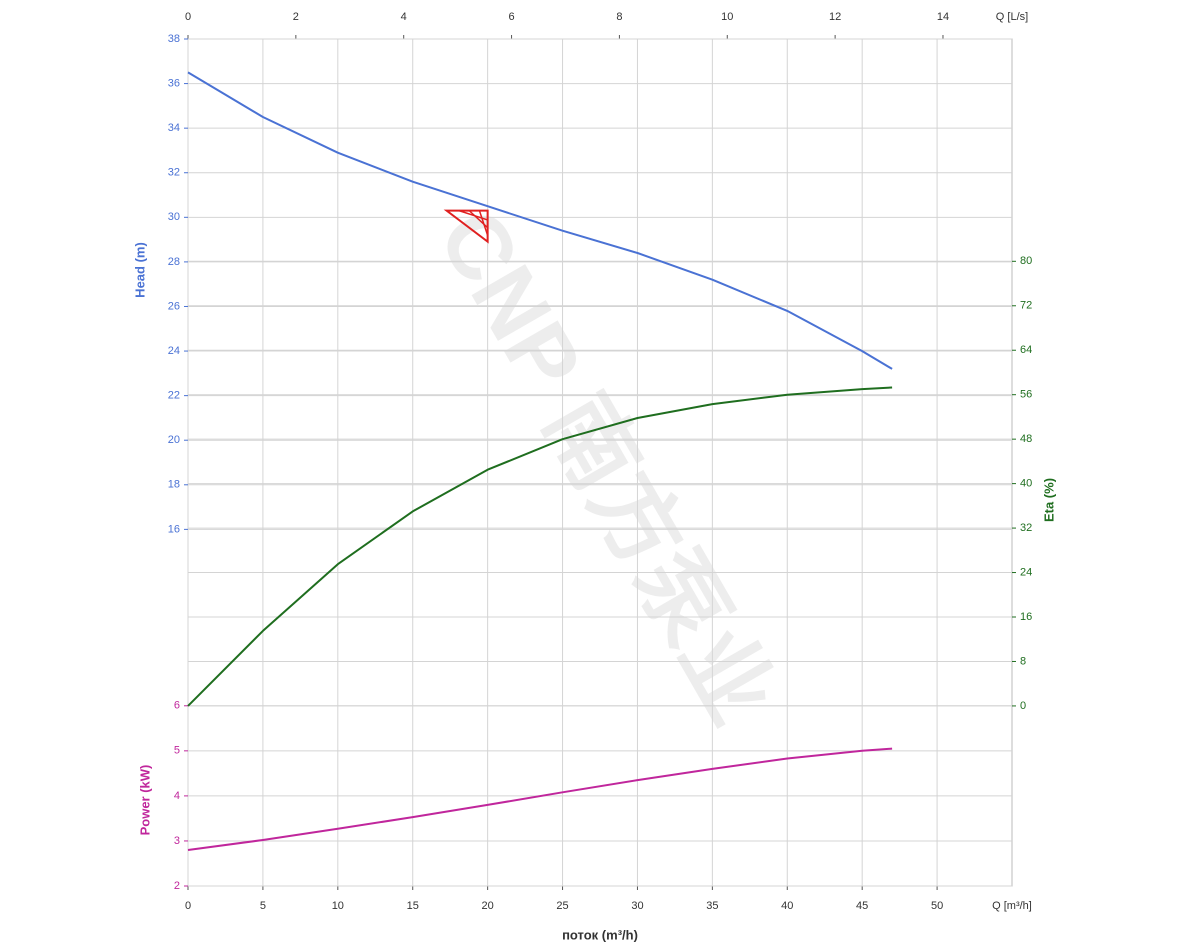 This screenshot has width=1200, height=950. I want to click on y-tick-label: 34, so click(174, 128).